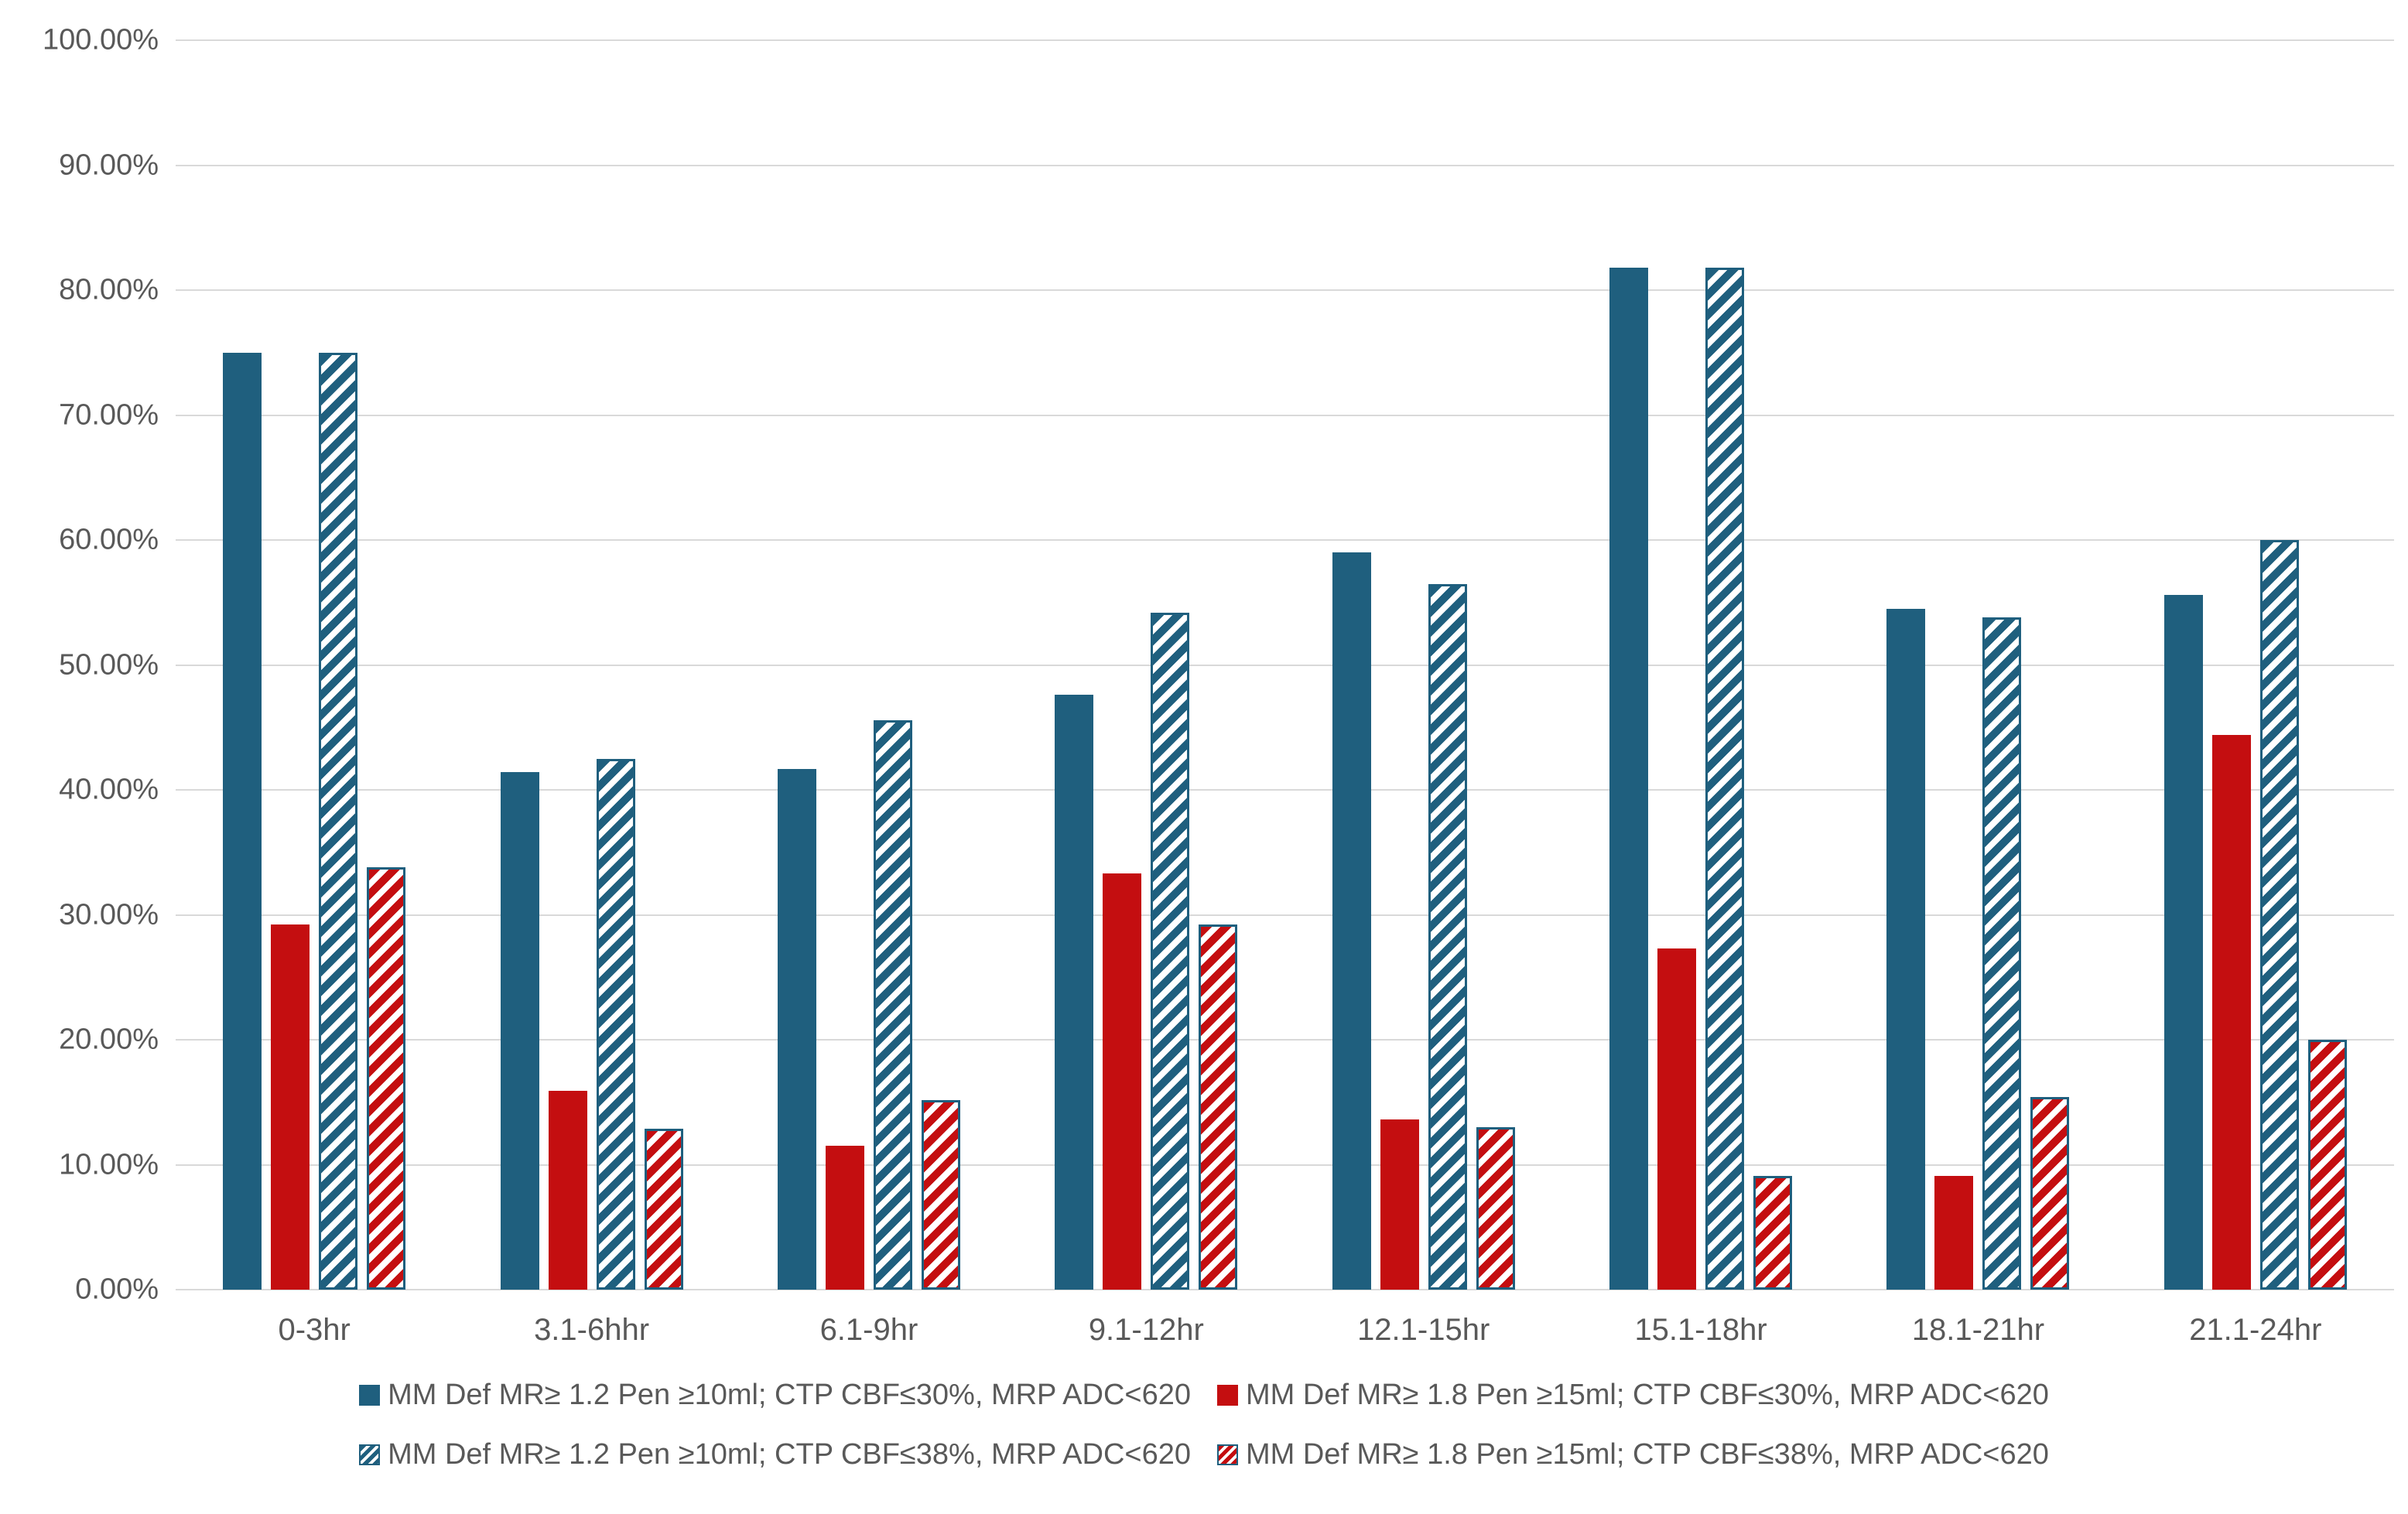 The height and width of the screenshot is (1514, 2408). Describe the element at coordinates (338, 821) in the screenshot. I see `bar-teal-hatched-0-3hr` at that location.